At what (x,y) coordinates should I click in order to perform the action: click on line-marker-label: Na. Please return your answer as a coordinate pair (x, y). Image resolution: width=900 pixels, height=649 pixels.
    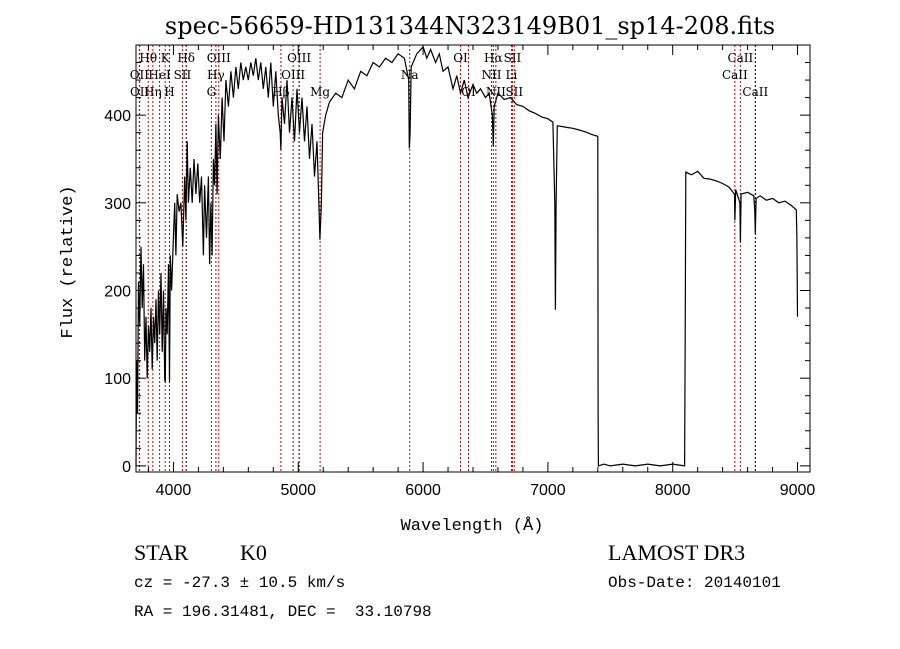
    Looking at the image, I should click on (410, 75).